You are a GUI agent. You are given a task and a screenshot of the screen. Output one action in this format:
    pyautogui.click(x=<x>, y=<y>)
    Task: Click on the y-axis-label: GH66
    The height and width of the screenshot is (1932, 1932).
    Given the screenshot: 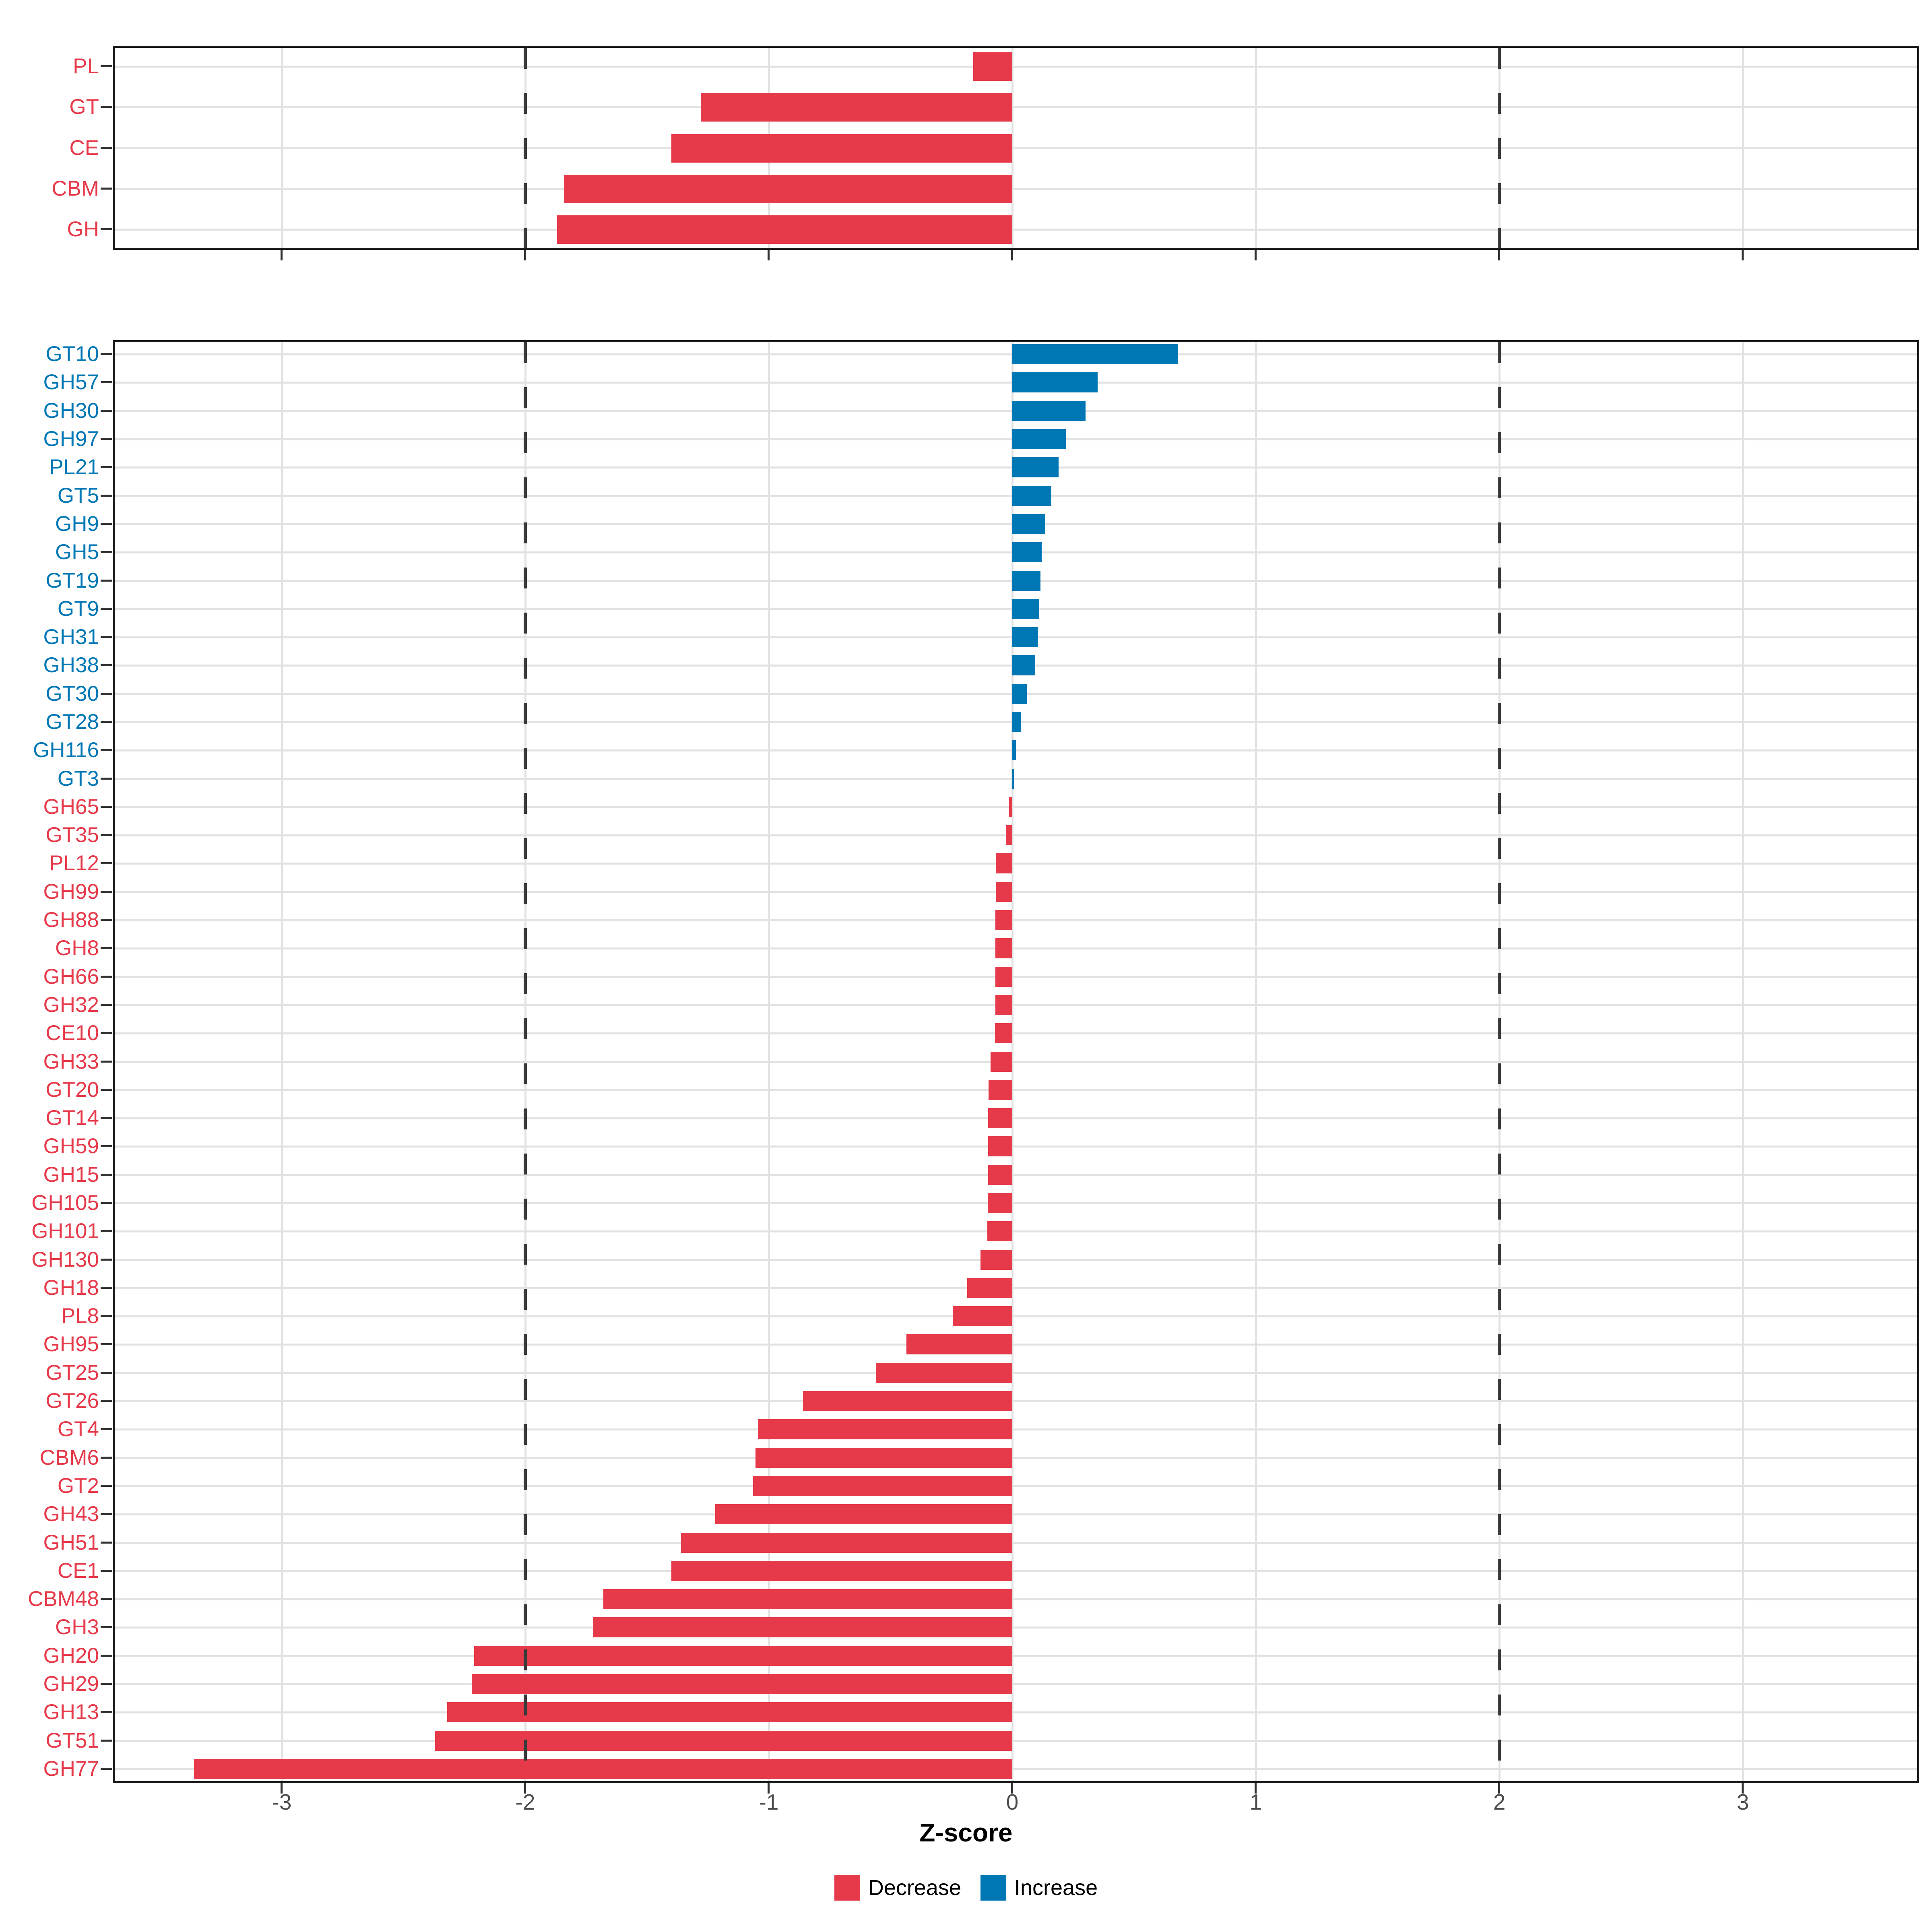 What is the action you would take?
    pyautogui.click(x=71, y=977)
    